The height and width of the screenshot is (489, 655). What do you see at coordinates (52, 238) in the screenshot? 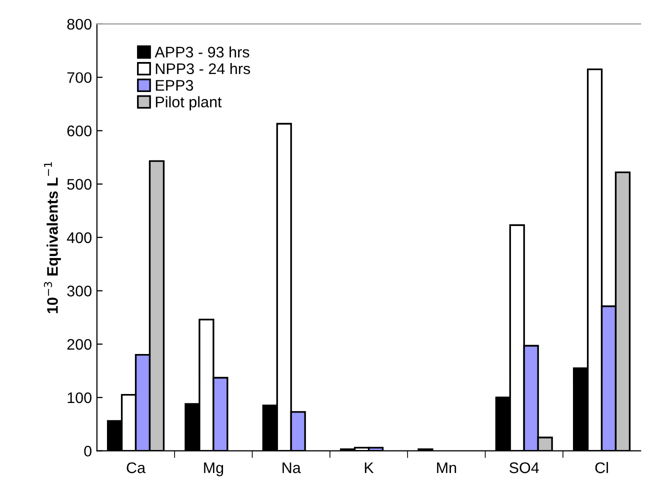
I see `y-axis-title: 10$^{−3}$ Equivalents L$^{−1}$` at bounding box center [52, 238].